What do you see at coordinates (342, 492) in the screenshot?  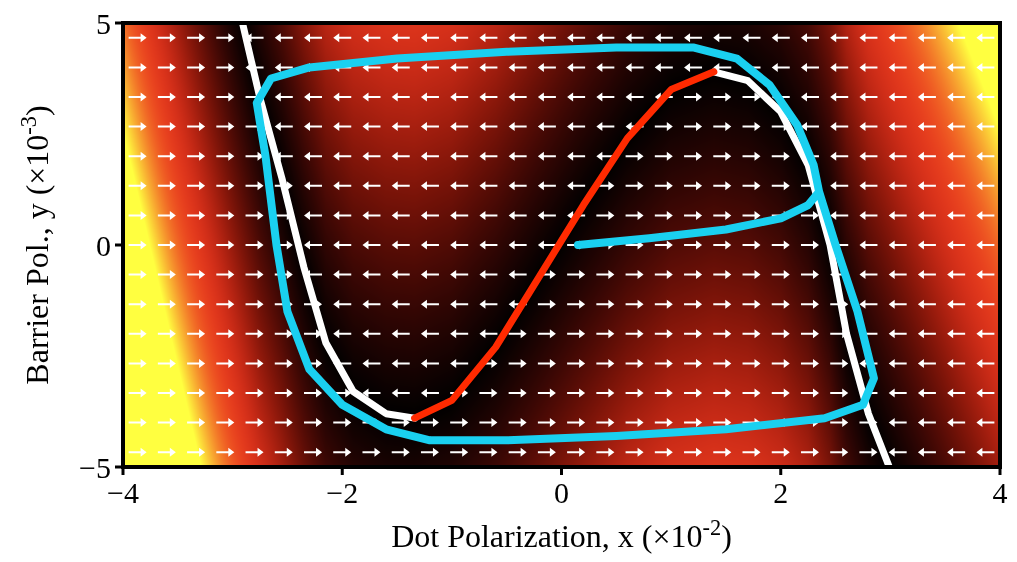 I see `x-tick-label: −2` at bounding box center [342, 492].